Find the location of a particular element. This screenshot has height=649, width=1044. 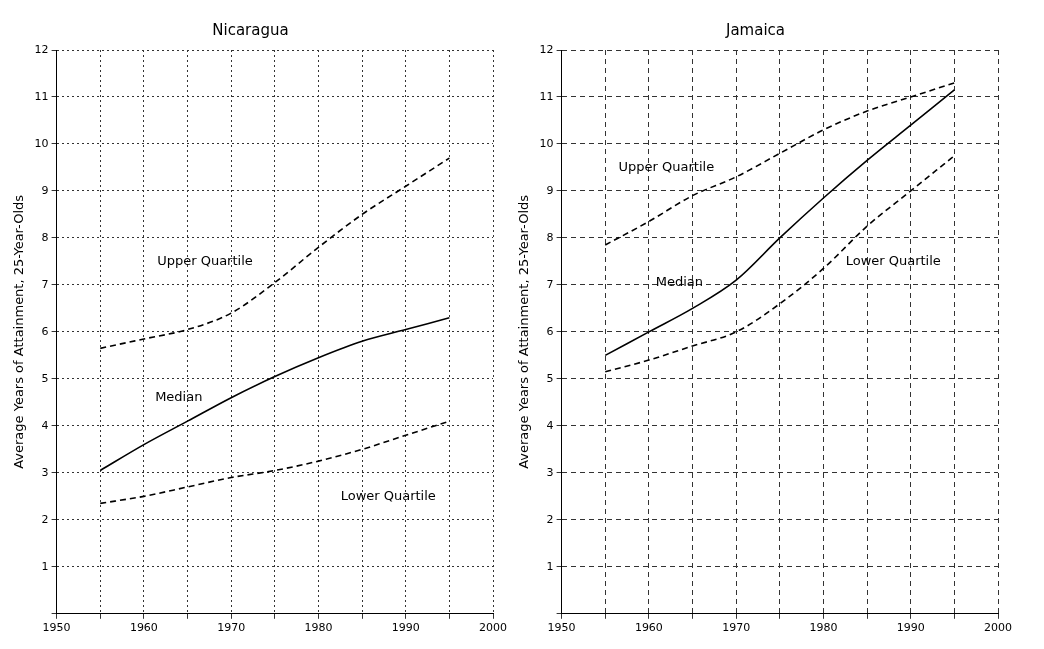

chart-title: Nicaragua is located at coordinates (250, 29).